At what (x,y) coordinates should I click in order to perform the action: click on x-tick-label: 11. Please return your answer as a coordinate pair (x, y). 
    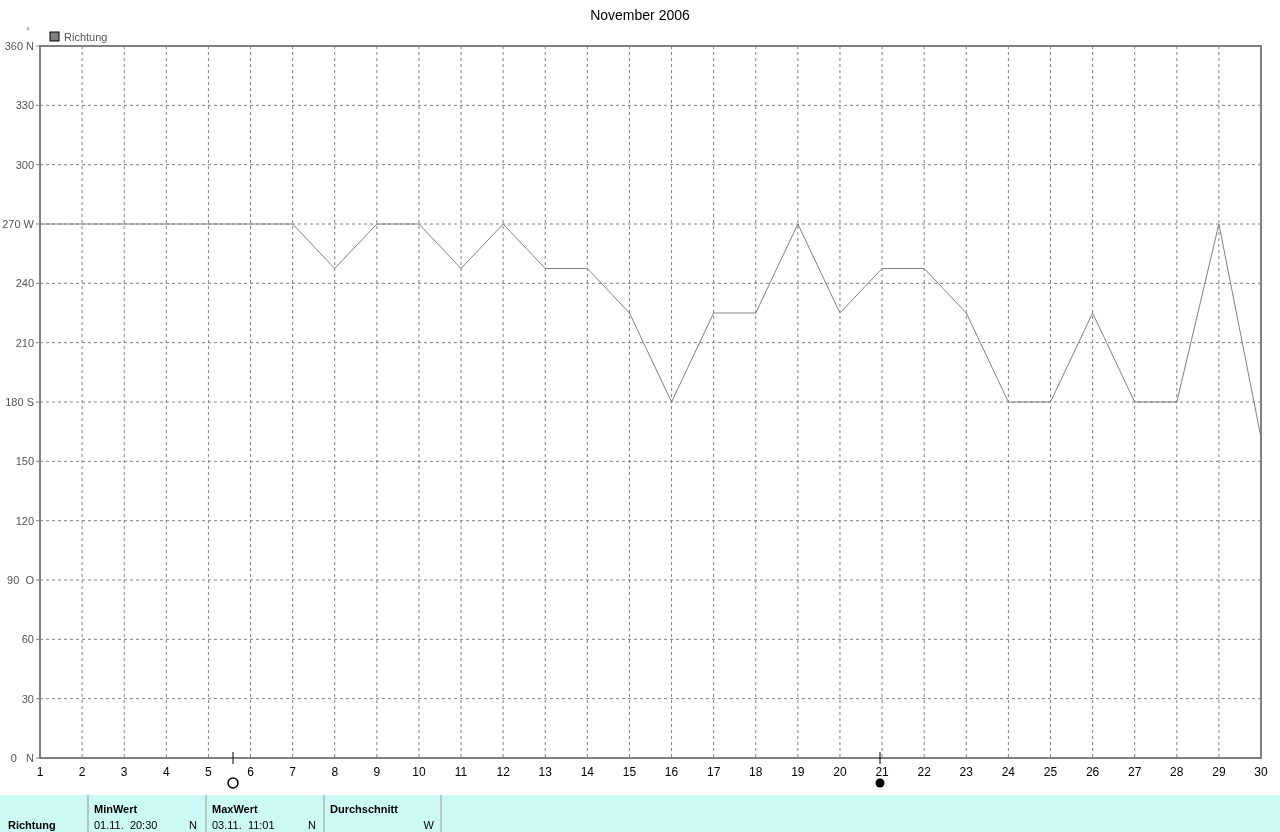
    Looking at the image, I should click on (461, 772).